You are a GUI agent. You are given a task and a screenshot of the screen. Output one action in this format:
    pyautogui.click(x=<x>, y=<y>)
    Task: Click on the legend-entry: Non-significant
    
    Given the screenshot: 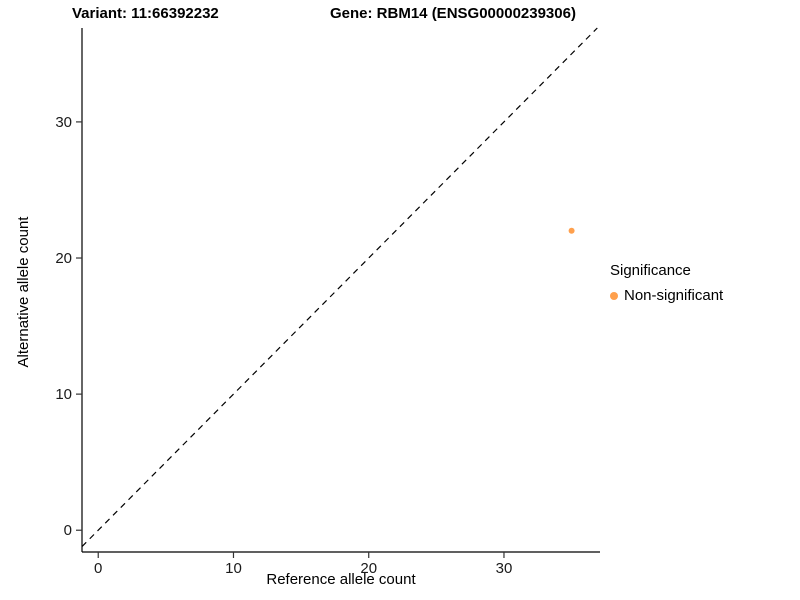 What is the action you would take?
    pyautogui.click(x=666, y=295)
    